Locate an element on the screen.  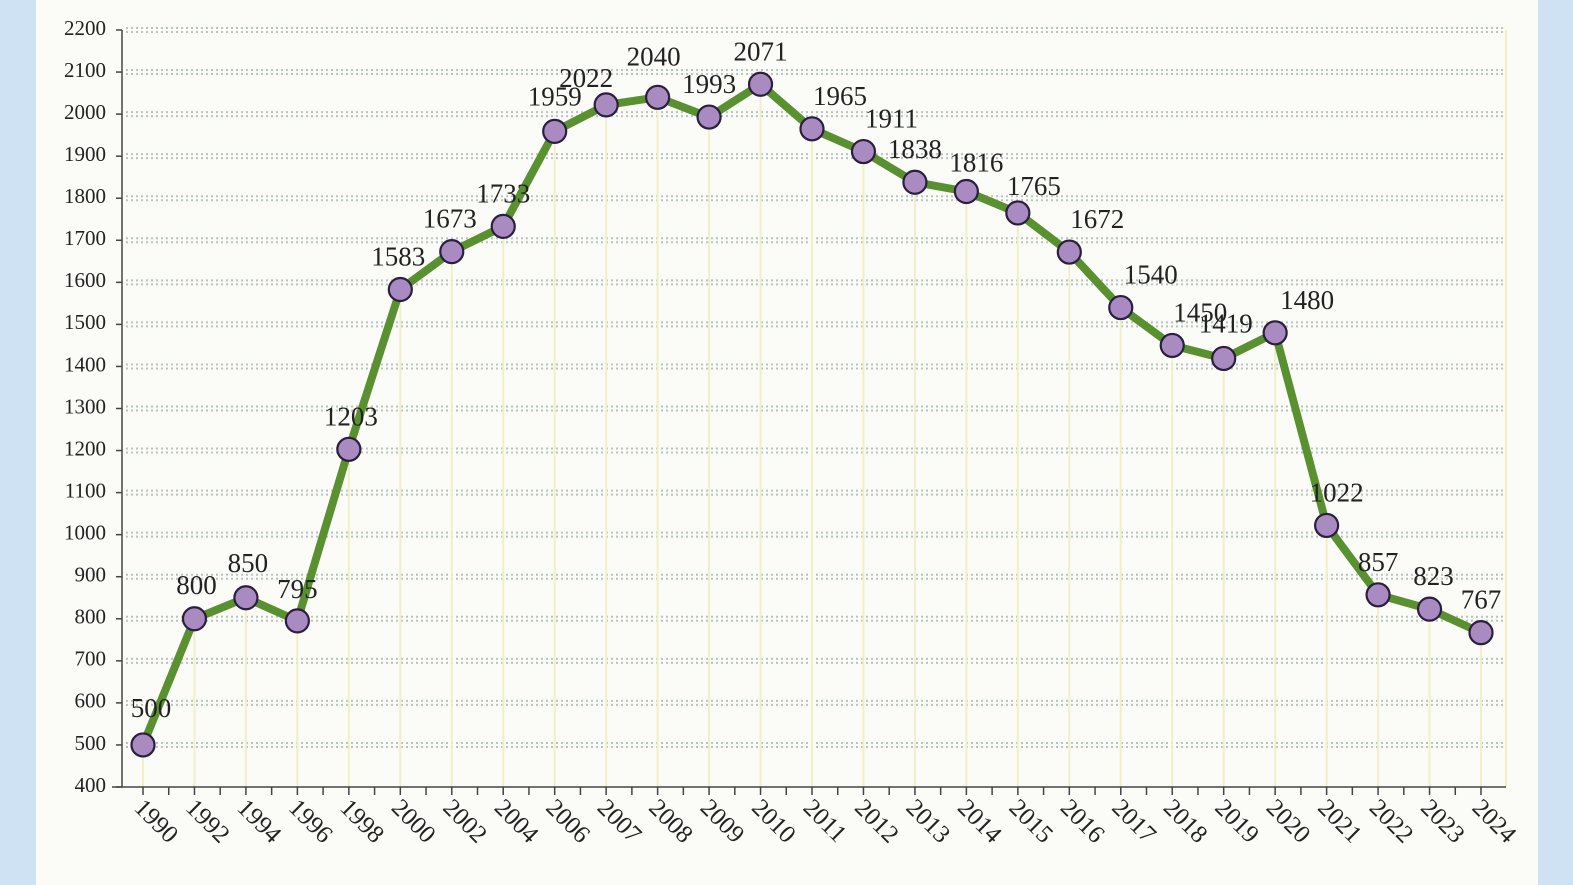
x-tick-label: 2012 is located at coordinates (876, 821).